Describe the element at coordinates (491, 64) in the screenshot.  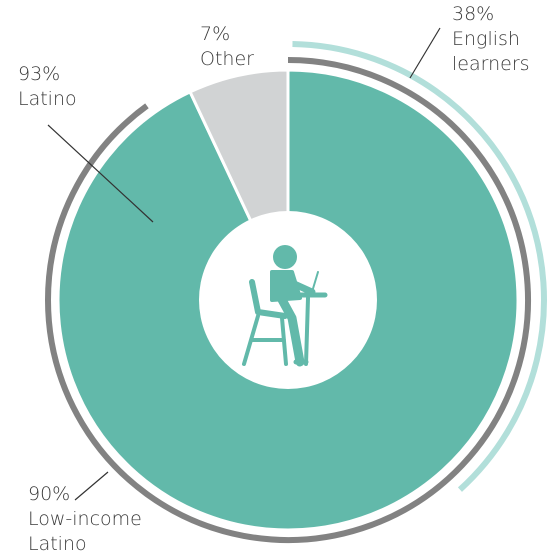
I see `ring-label: learners` at that location.